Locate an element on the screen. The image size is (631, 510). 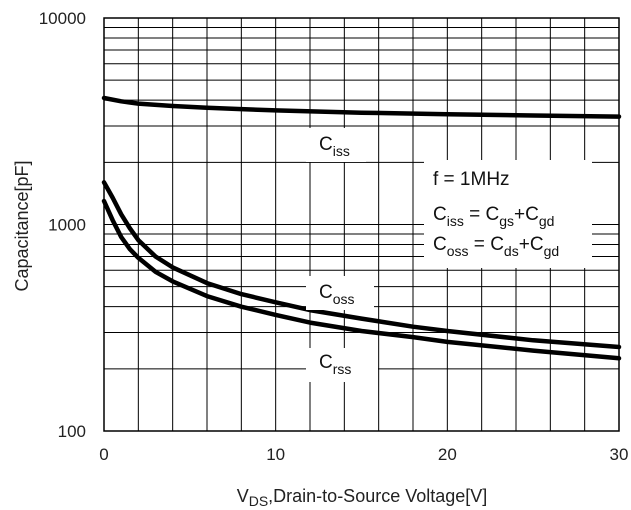
coss-label-main: C is located at coordinates (326, 292).